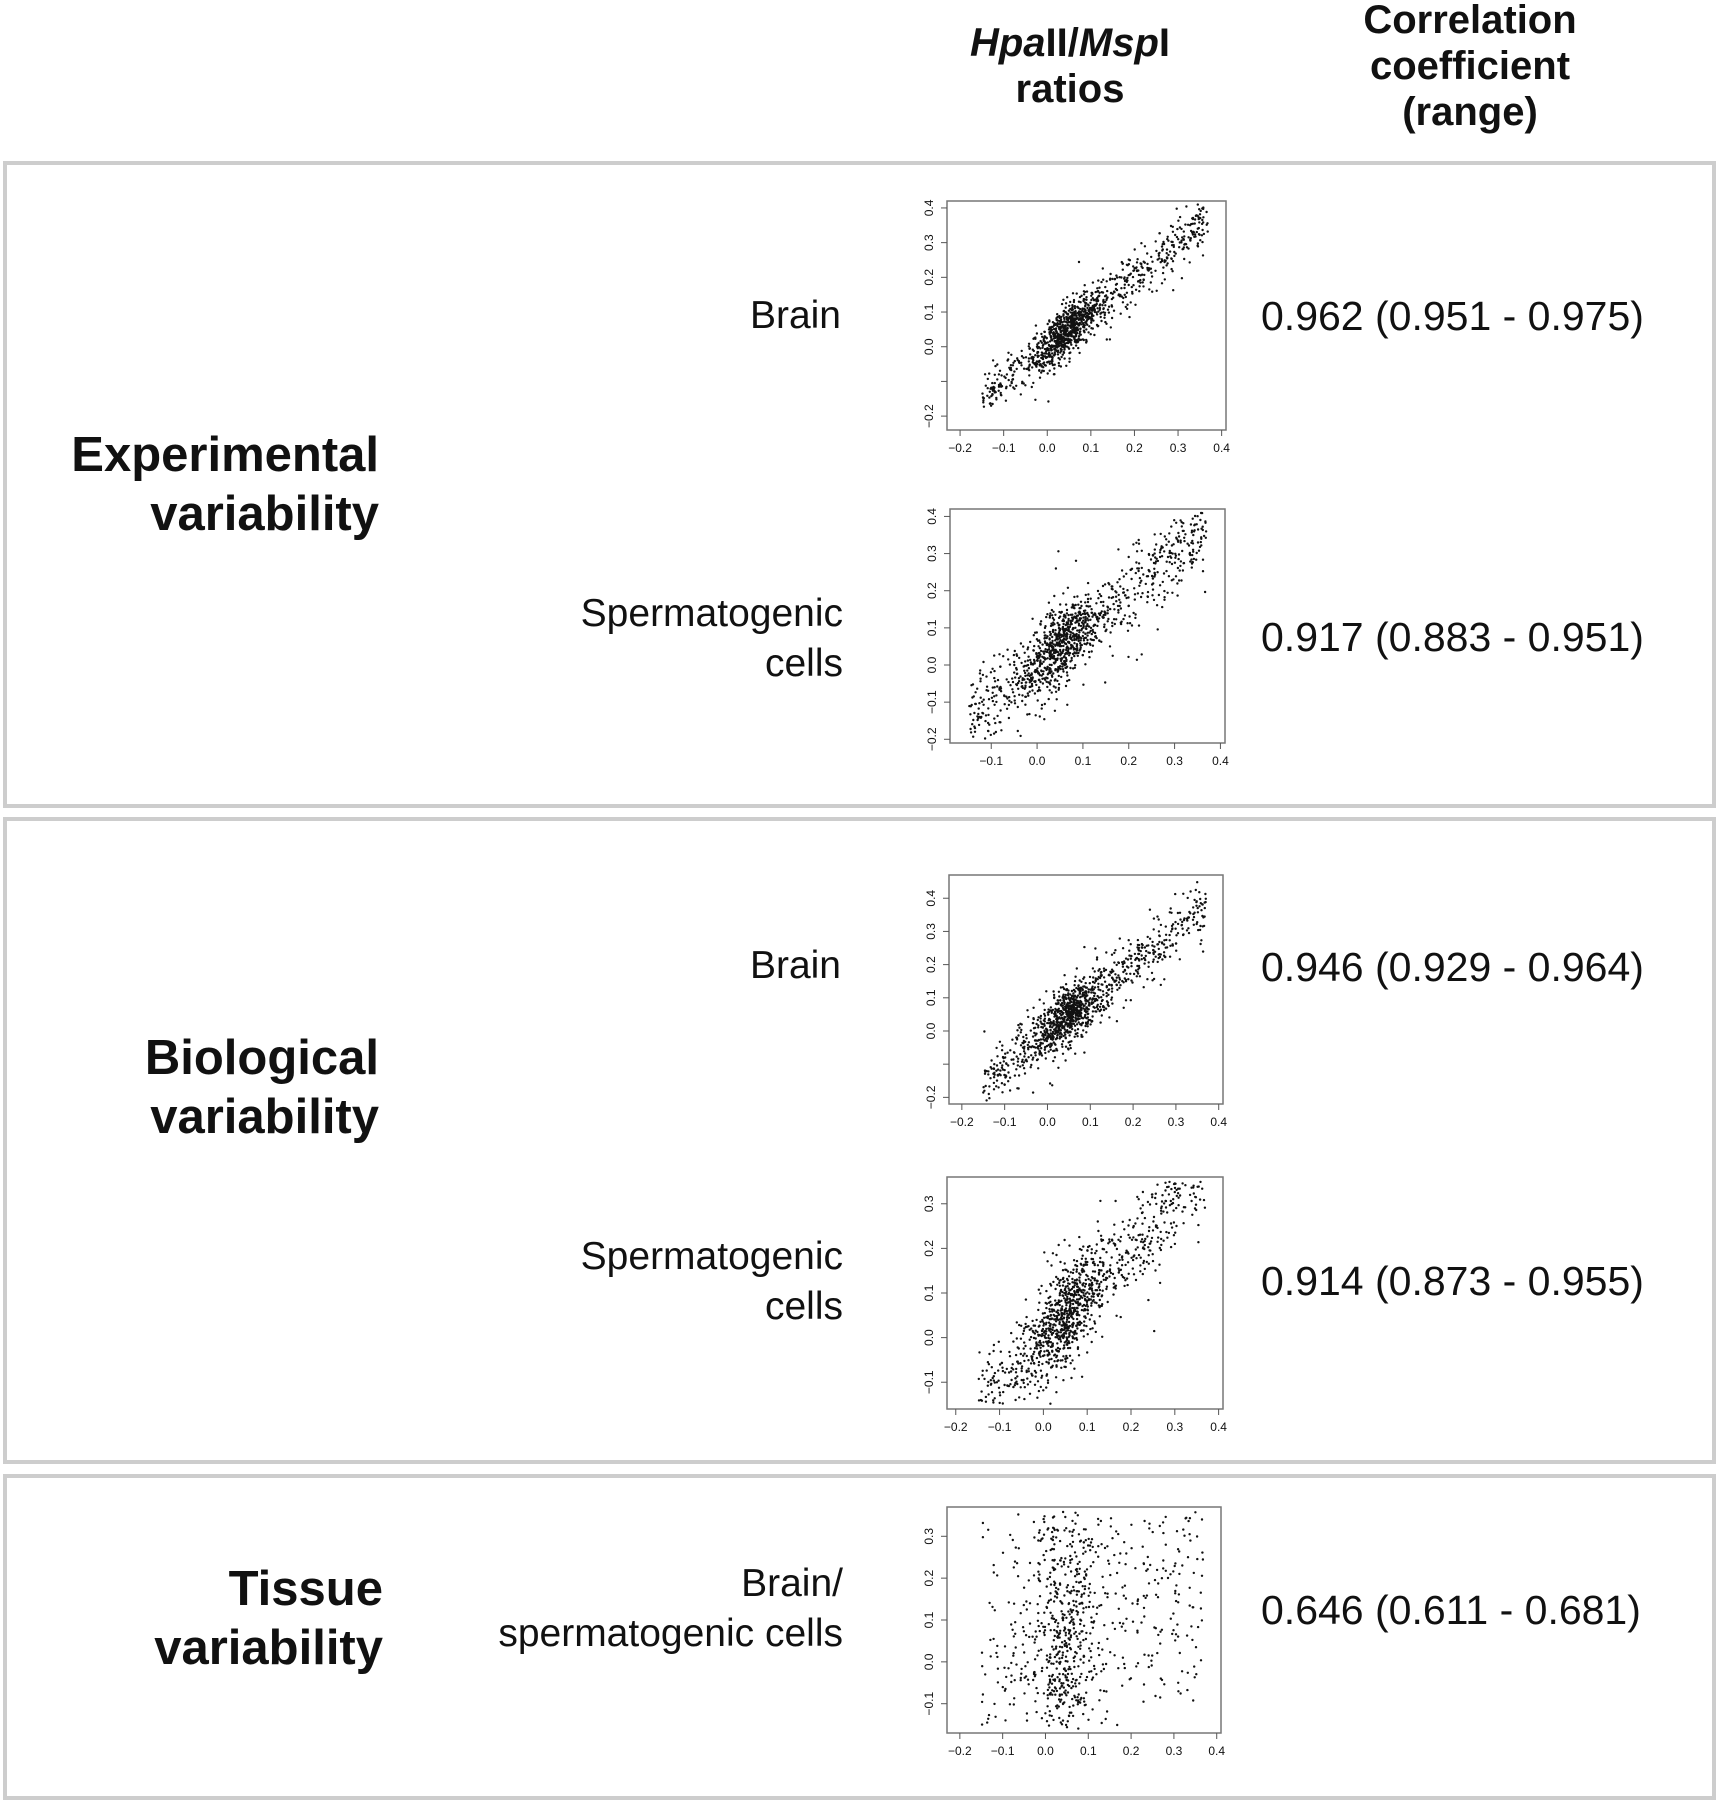  Describe the element at coordinates (712, 639) in the screenshot. I see `row-label: Spermatogenic cells` at that location.